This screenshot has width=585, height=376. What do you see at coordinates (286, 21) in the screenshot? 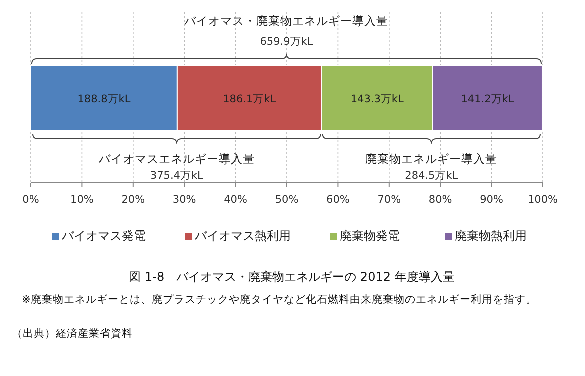
I see `annotation: バイオマス・廃棄物エネルギー導入量` at bounding box center [286, 21].